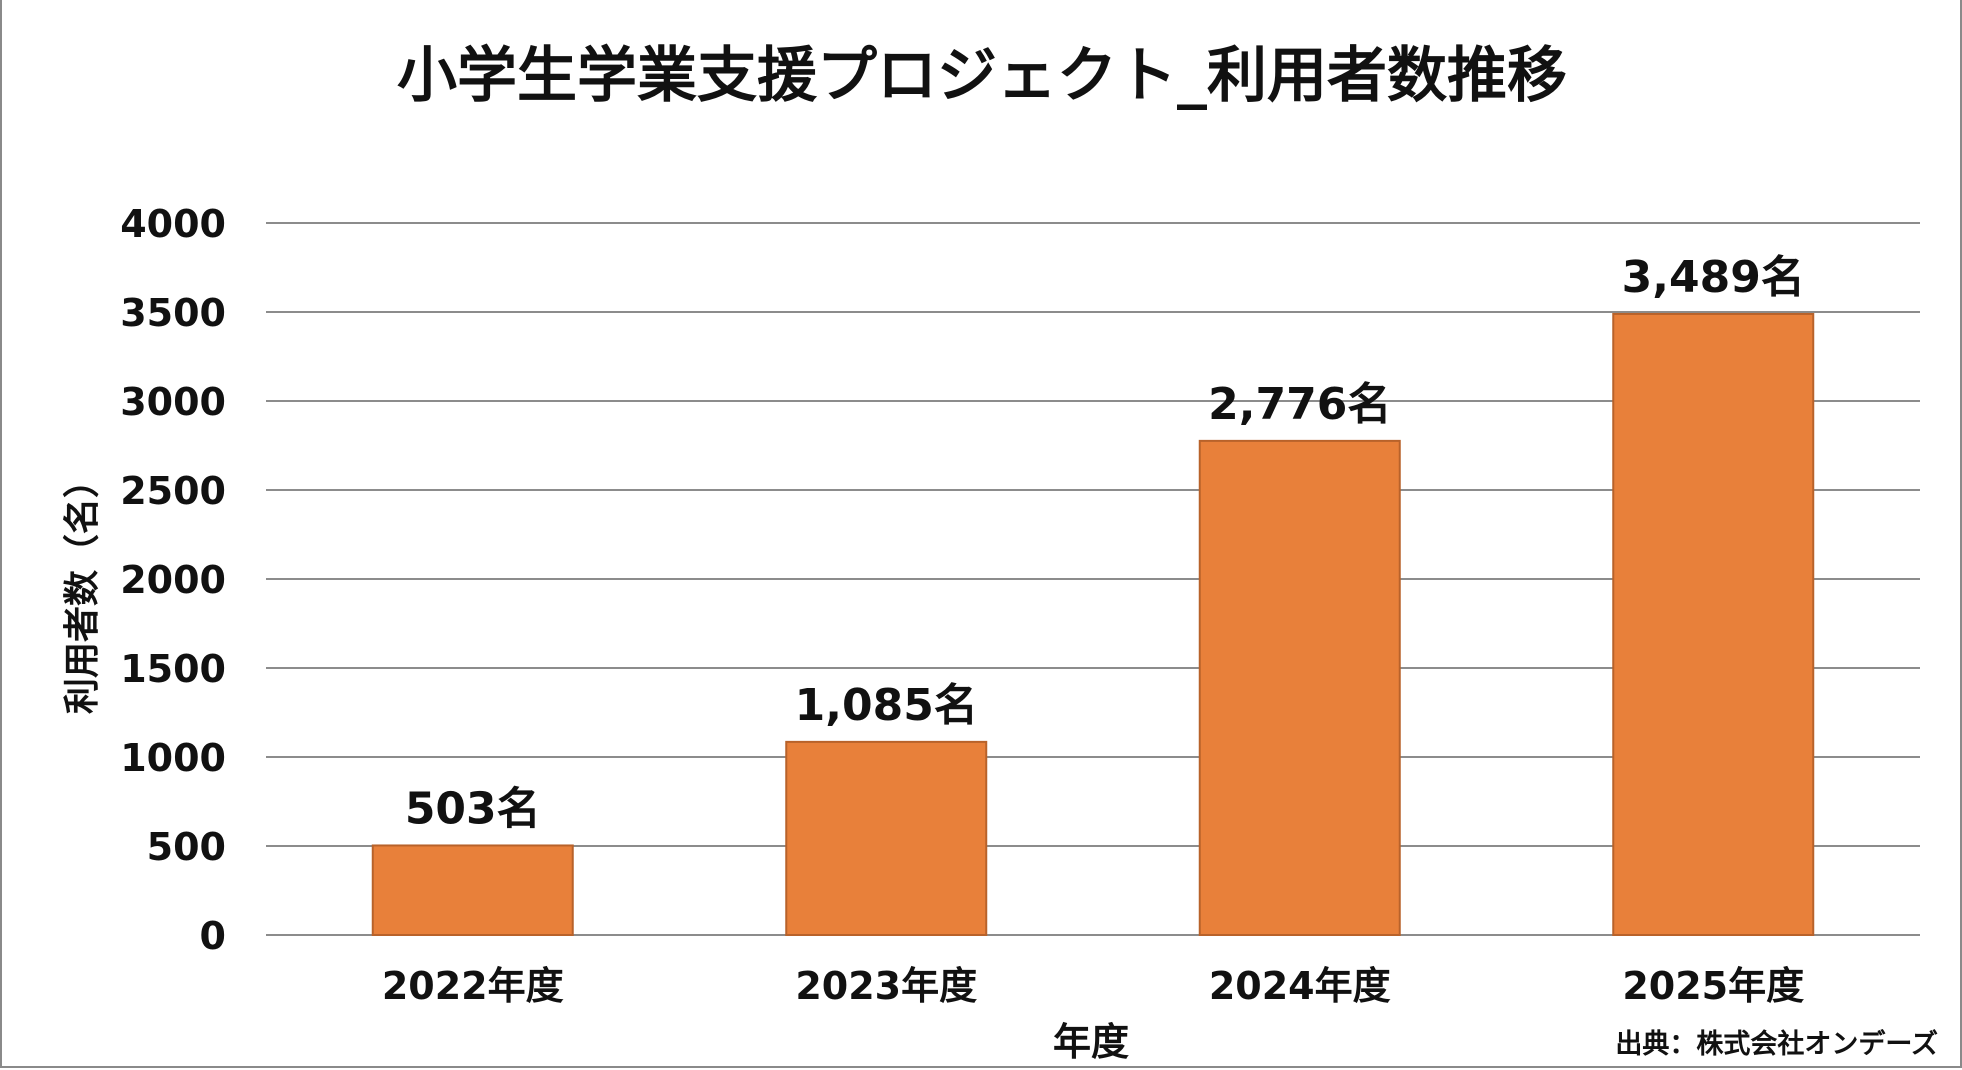 The height and width of the screenshot is (1070, 1962). Describe the element at coordinates (1300, 986) in the screenshot. I see `x-tick-label: 2024年度` at that location.